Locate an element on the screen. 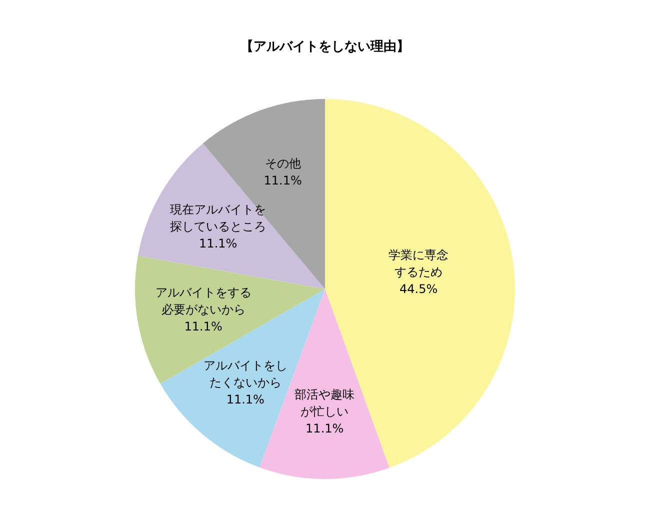 The width and height of the screenshot is (650, 532). slice-label: アルバイトをしたくないから is located at coordinates (245, 374).